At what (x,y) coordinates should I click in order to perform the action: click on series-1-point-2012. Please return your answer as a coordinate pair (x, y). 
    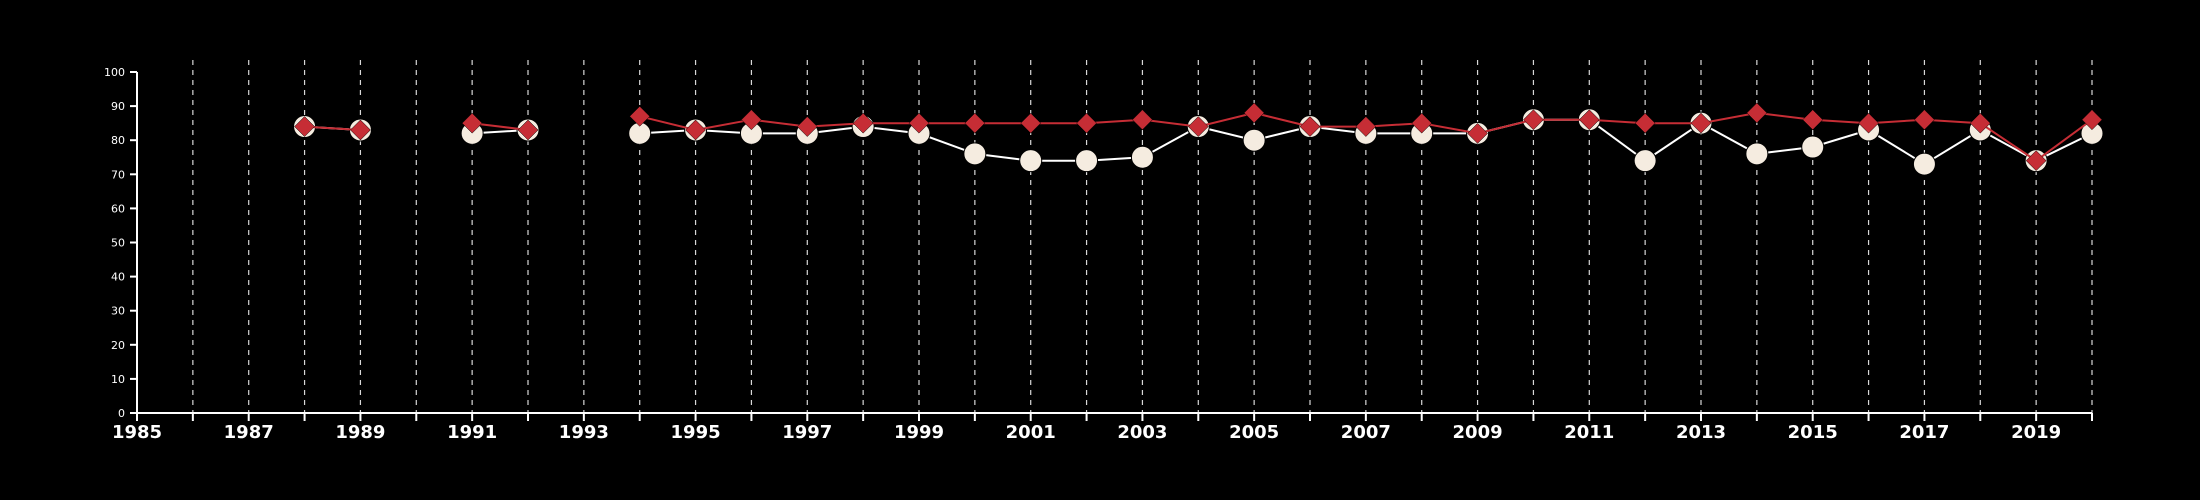
    Looking at the image, I should click on (1645, 161).